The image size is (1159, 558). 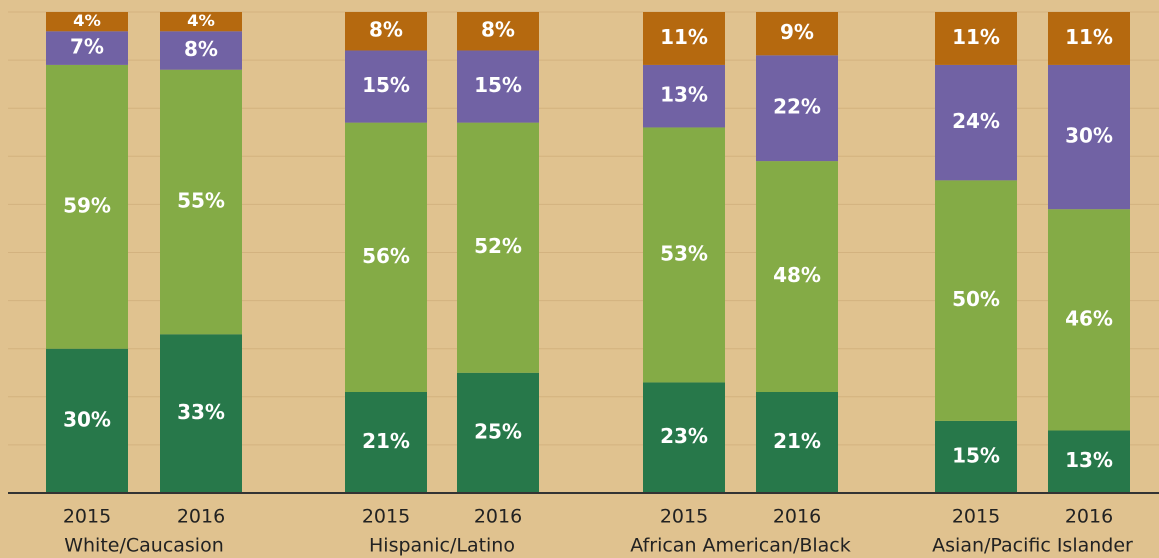 I want to click on value-label: 33%, so click(x=201, y=412).